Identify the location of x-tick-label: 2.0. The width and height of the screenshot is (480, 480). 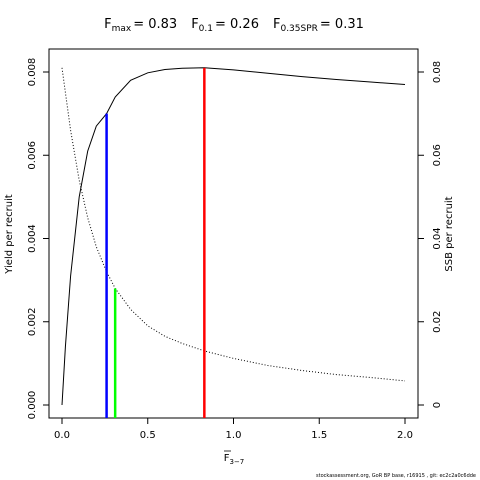
(405, 435).